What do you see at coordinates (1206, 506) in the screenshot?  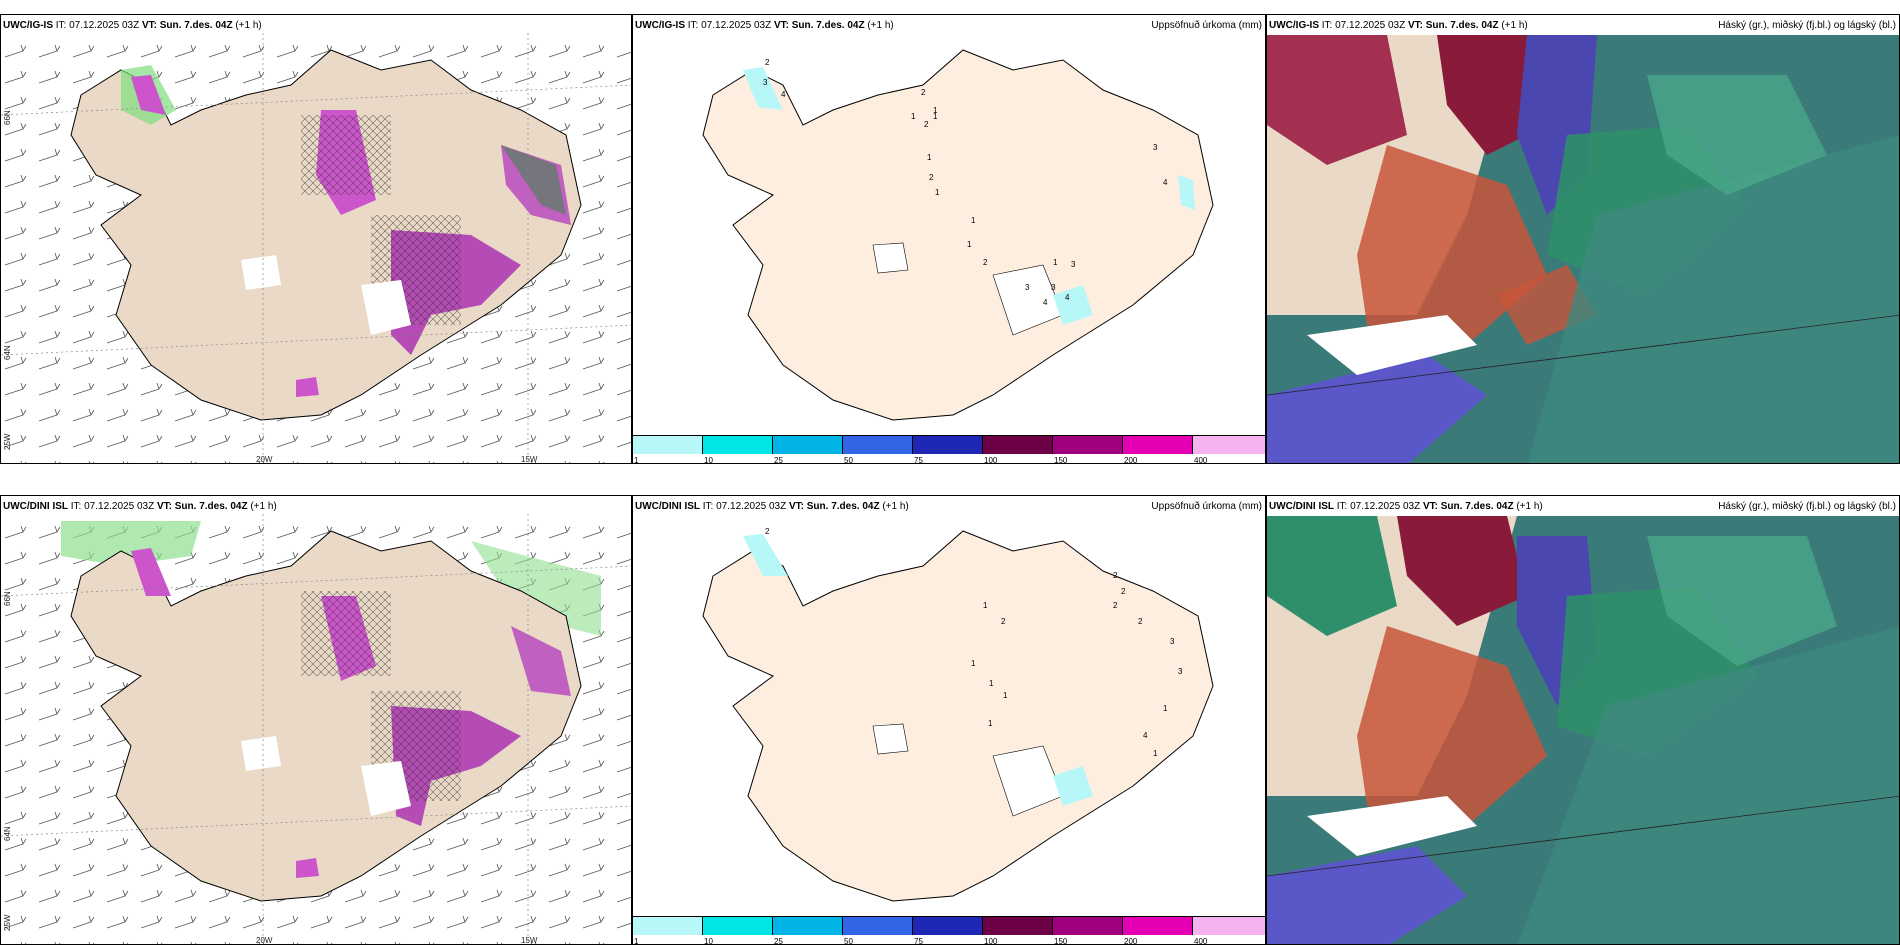 I see `precip-title: Uppsöfnuð úrkoma (mm)` at bounding box center [1206, 506].